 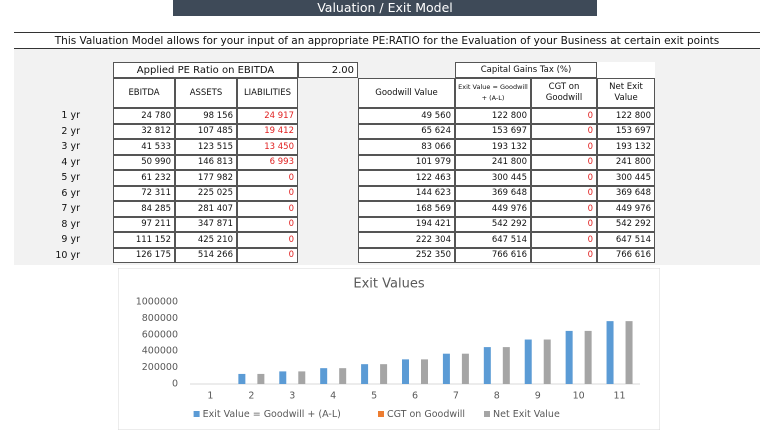 I want to click on cell: 107 485, so click(x=206, y=131).